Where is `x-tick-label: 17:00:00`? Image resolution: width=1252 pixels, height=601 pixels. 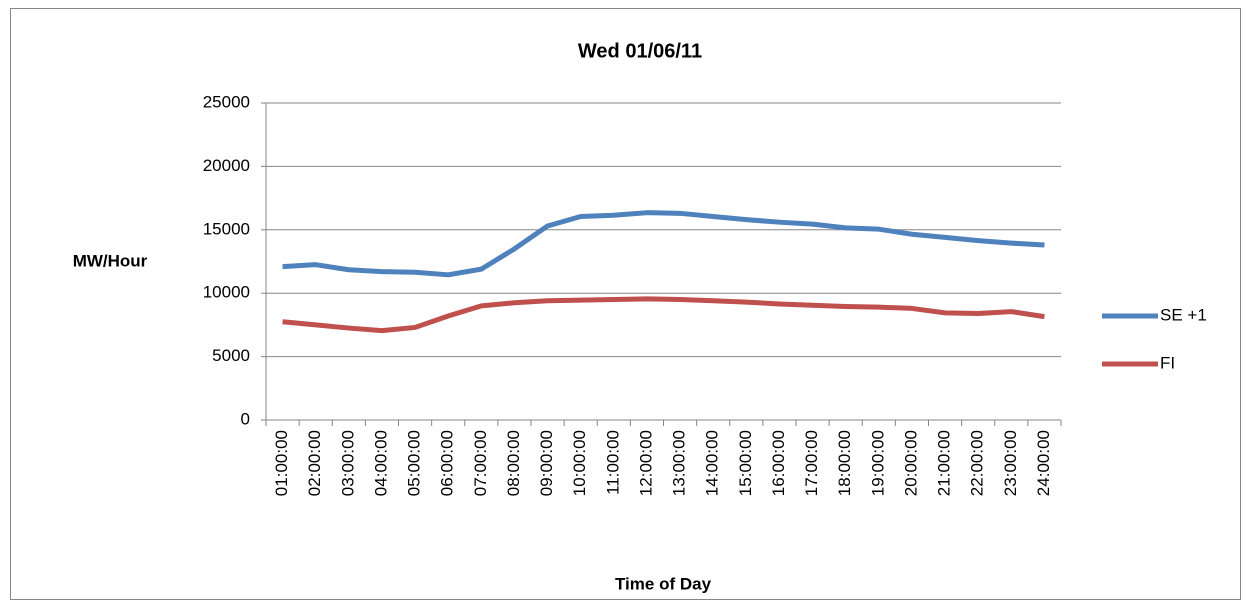
x-tick-label: 17:00:00 is located at coordinates (811, 463).